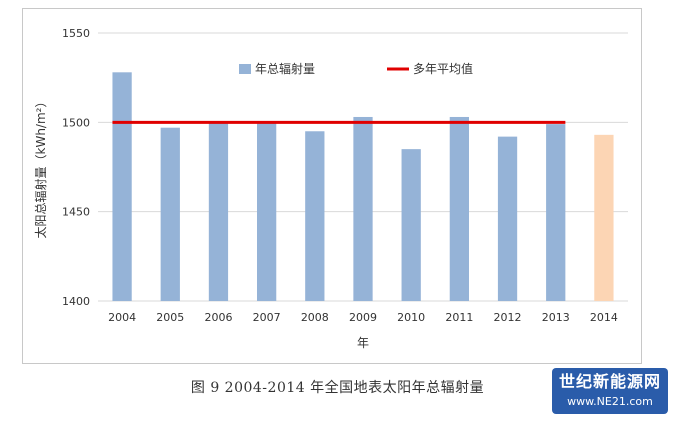  What do you see at coordinates (363, 343) in the screenshot?
I see `x-axis-title: 年` at bounding box center [363, 343].